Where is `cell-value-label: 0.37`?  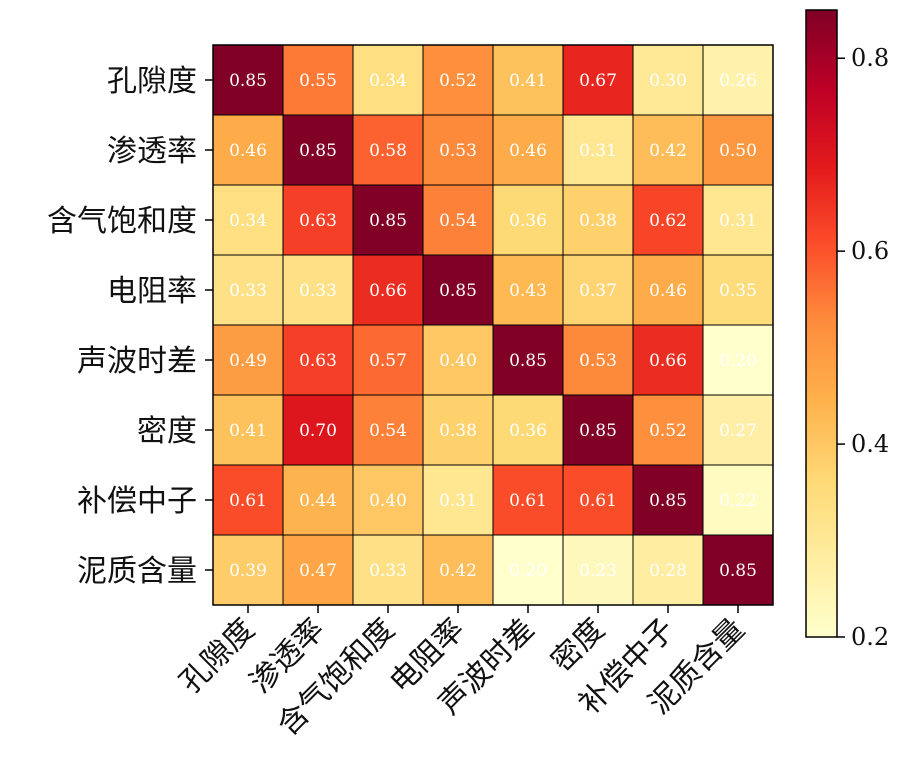
cell-value-label: 0.37 is located at coordinates (598, 291).